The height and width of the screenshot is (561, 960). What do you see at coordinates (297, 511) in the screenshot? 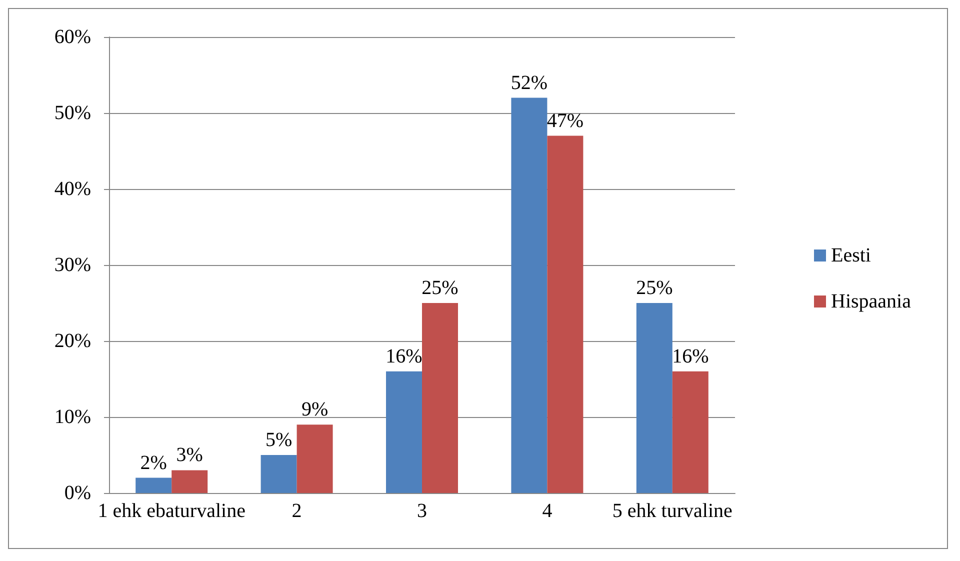
I see `x-tick-label: 2` at bounding box center [297, 511].